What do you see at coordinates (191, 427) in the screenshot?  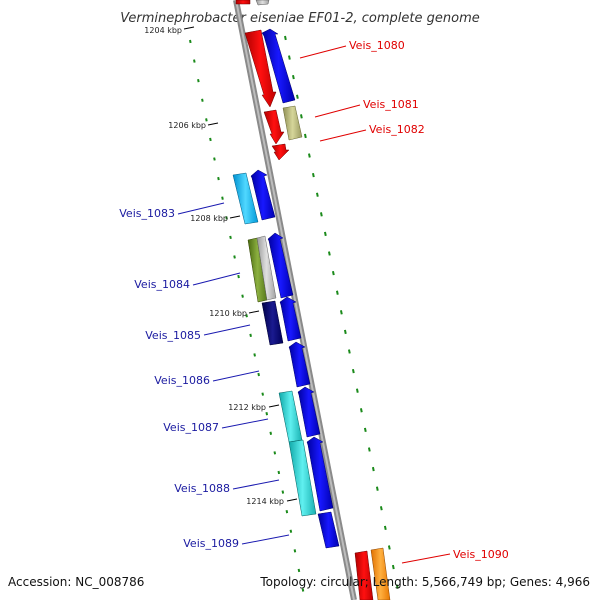 I see `gene-label-veis-1087: Veis_1087` at bounding box center [191, 427].